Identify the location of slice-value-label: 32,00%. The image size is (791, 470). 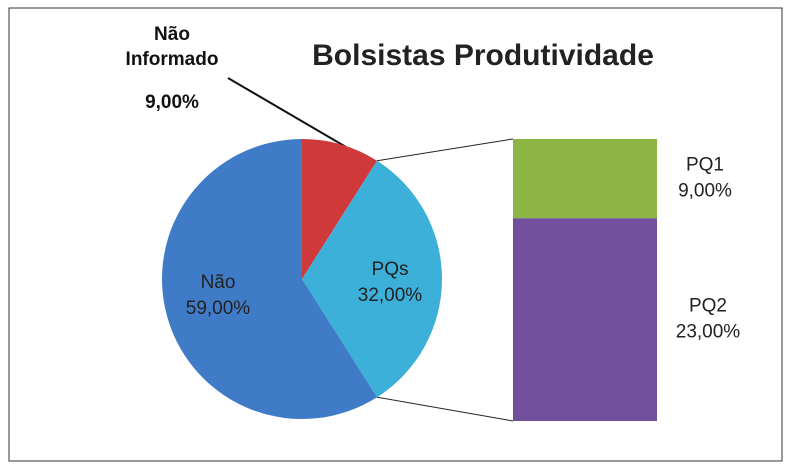
(390, 295).